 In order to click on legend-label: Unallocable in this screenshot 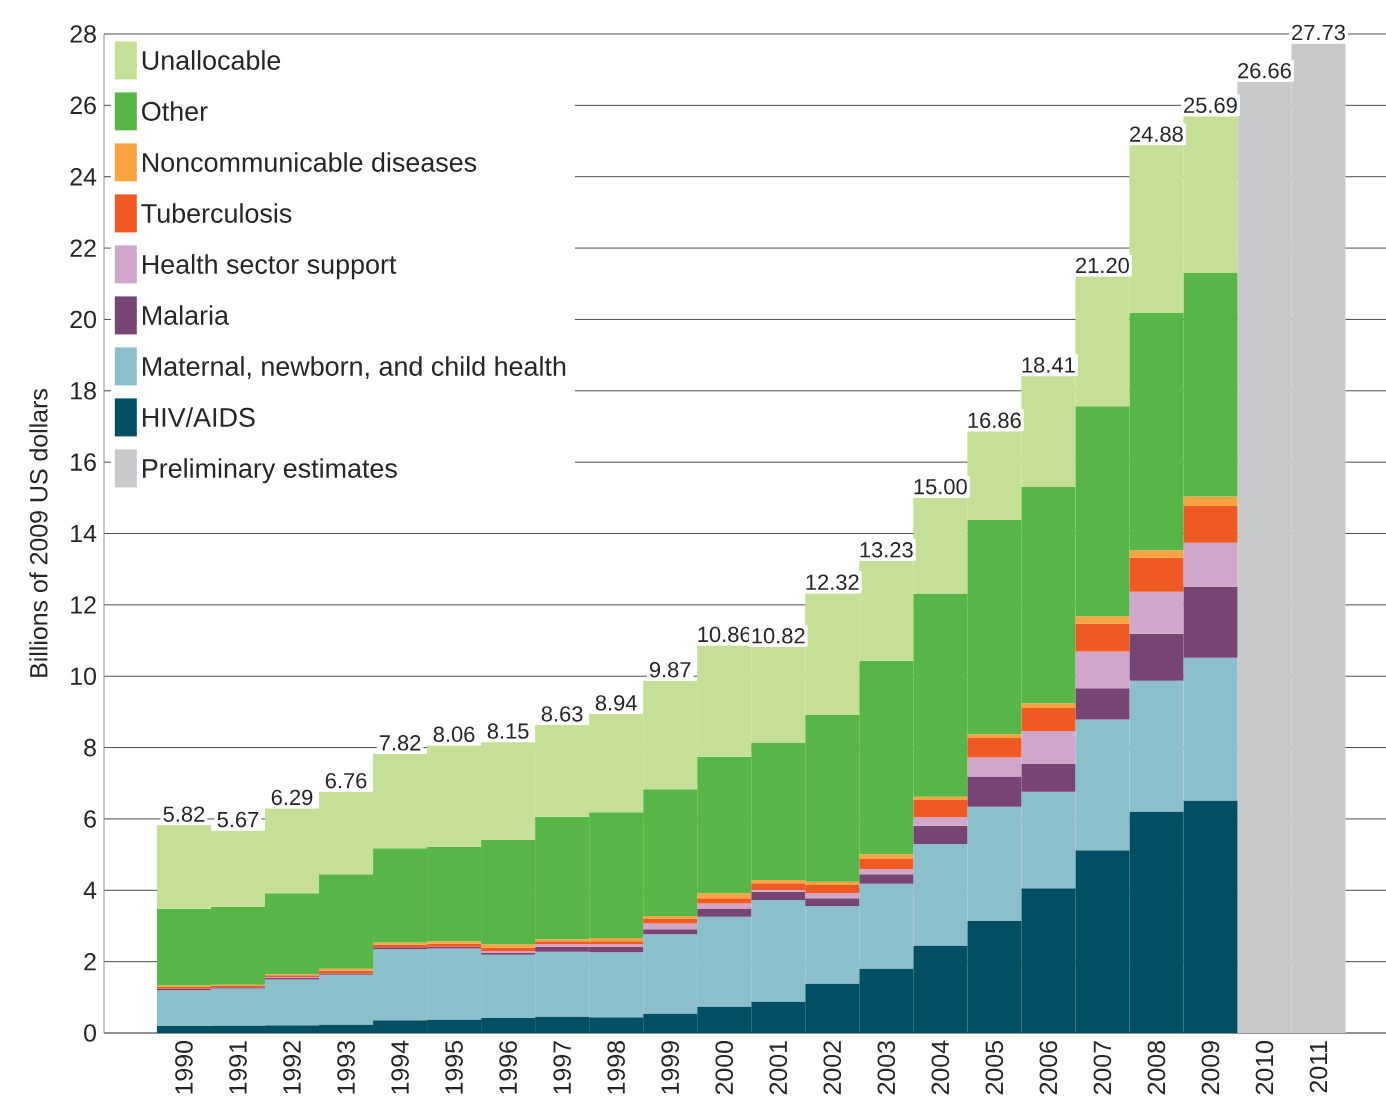, I will do `click(211, 60)`.